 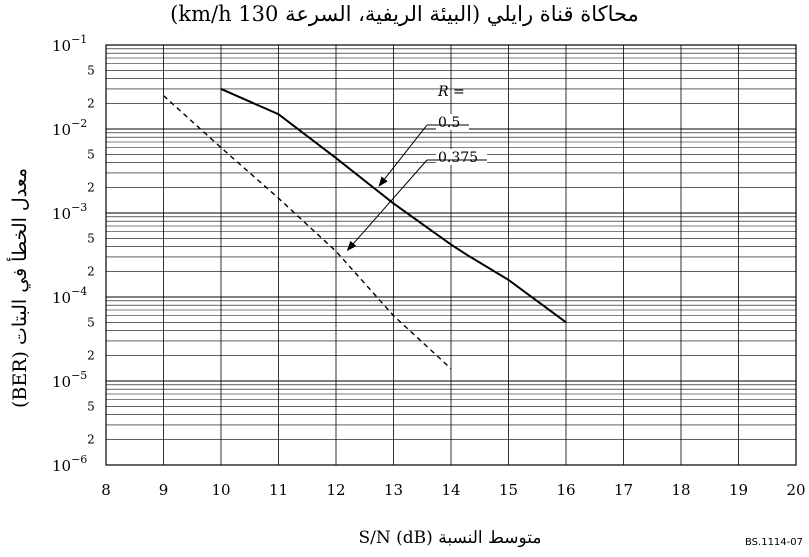 I want to click on x-tick-label: 8, so click(x=106, y=490).